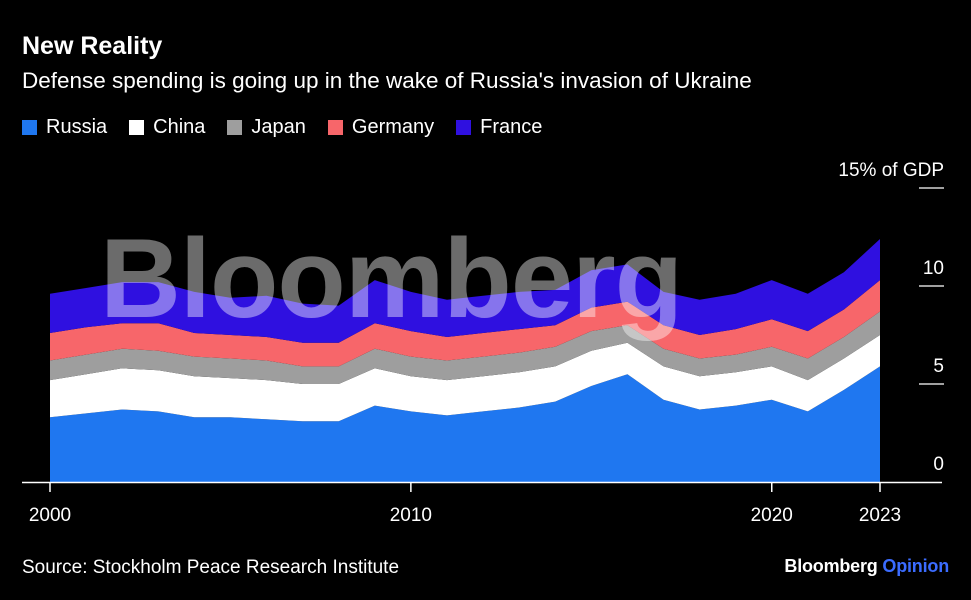  What do you see at coordinates (465, 347) in the screenshot?
I see `area-japan` at bounding box center [465, 347].